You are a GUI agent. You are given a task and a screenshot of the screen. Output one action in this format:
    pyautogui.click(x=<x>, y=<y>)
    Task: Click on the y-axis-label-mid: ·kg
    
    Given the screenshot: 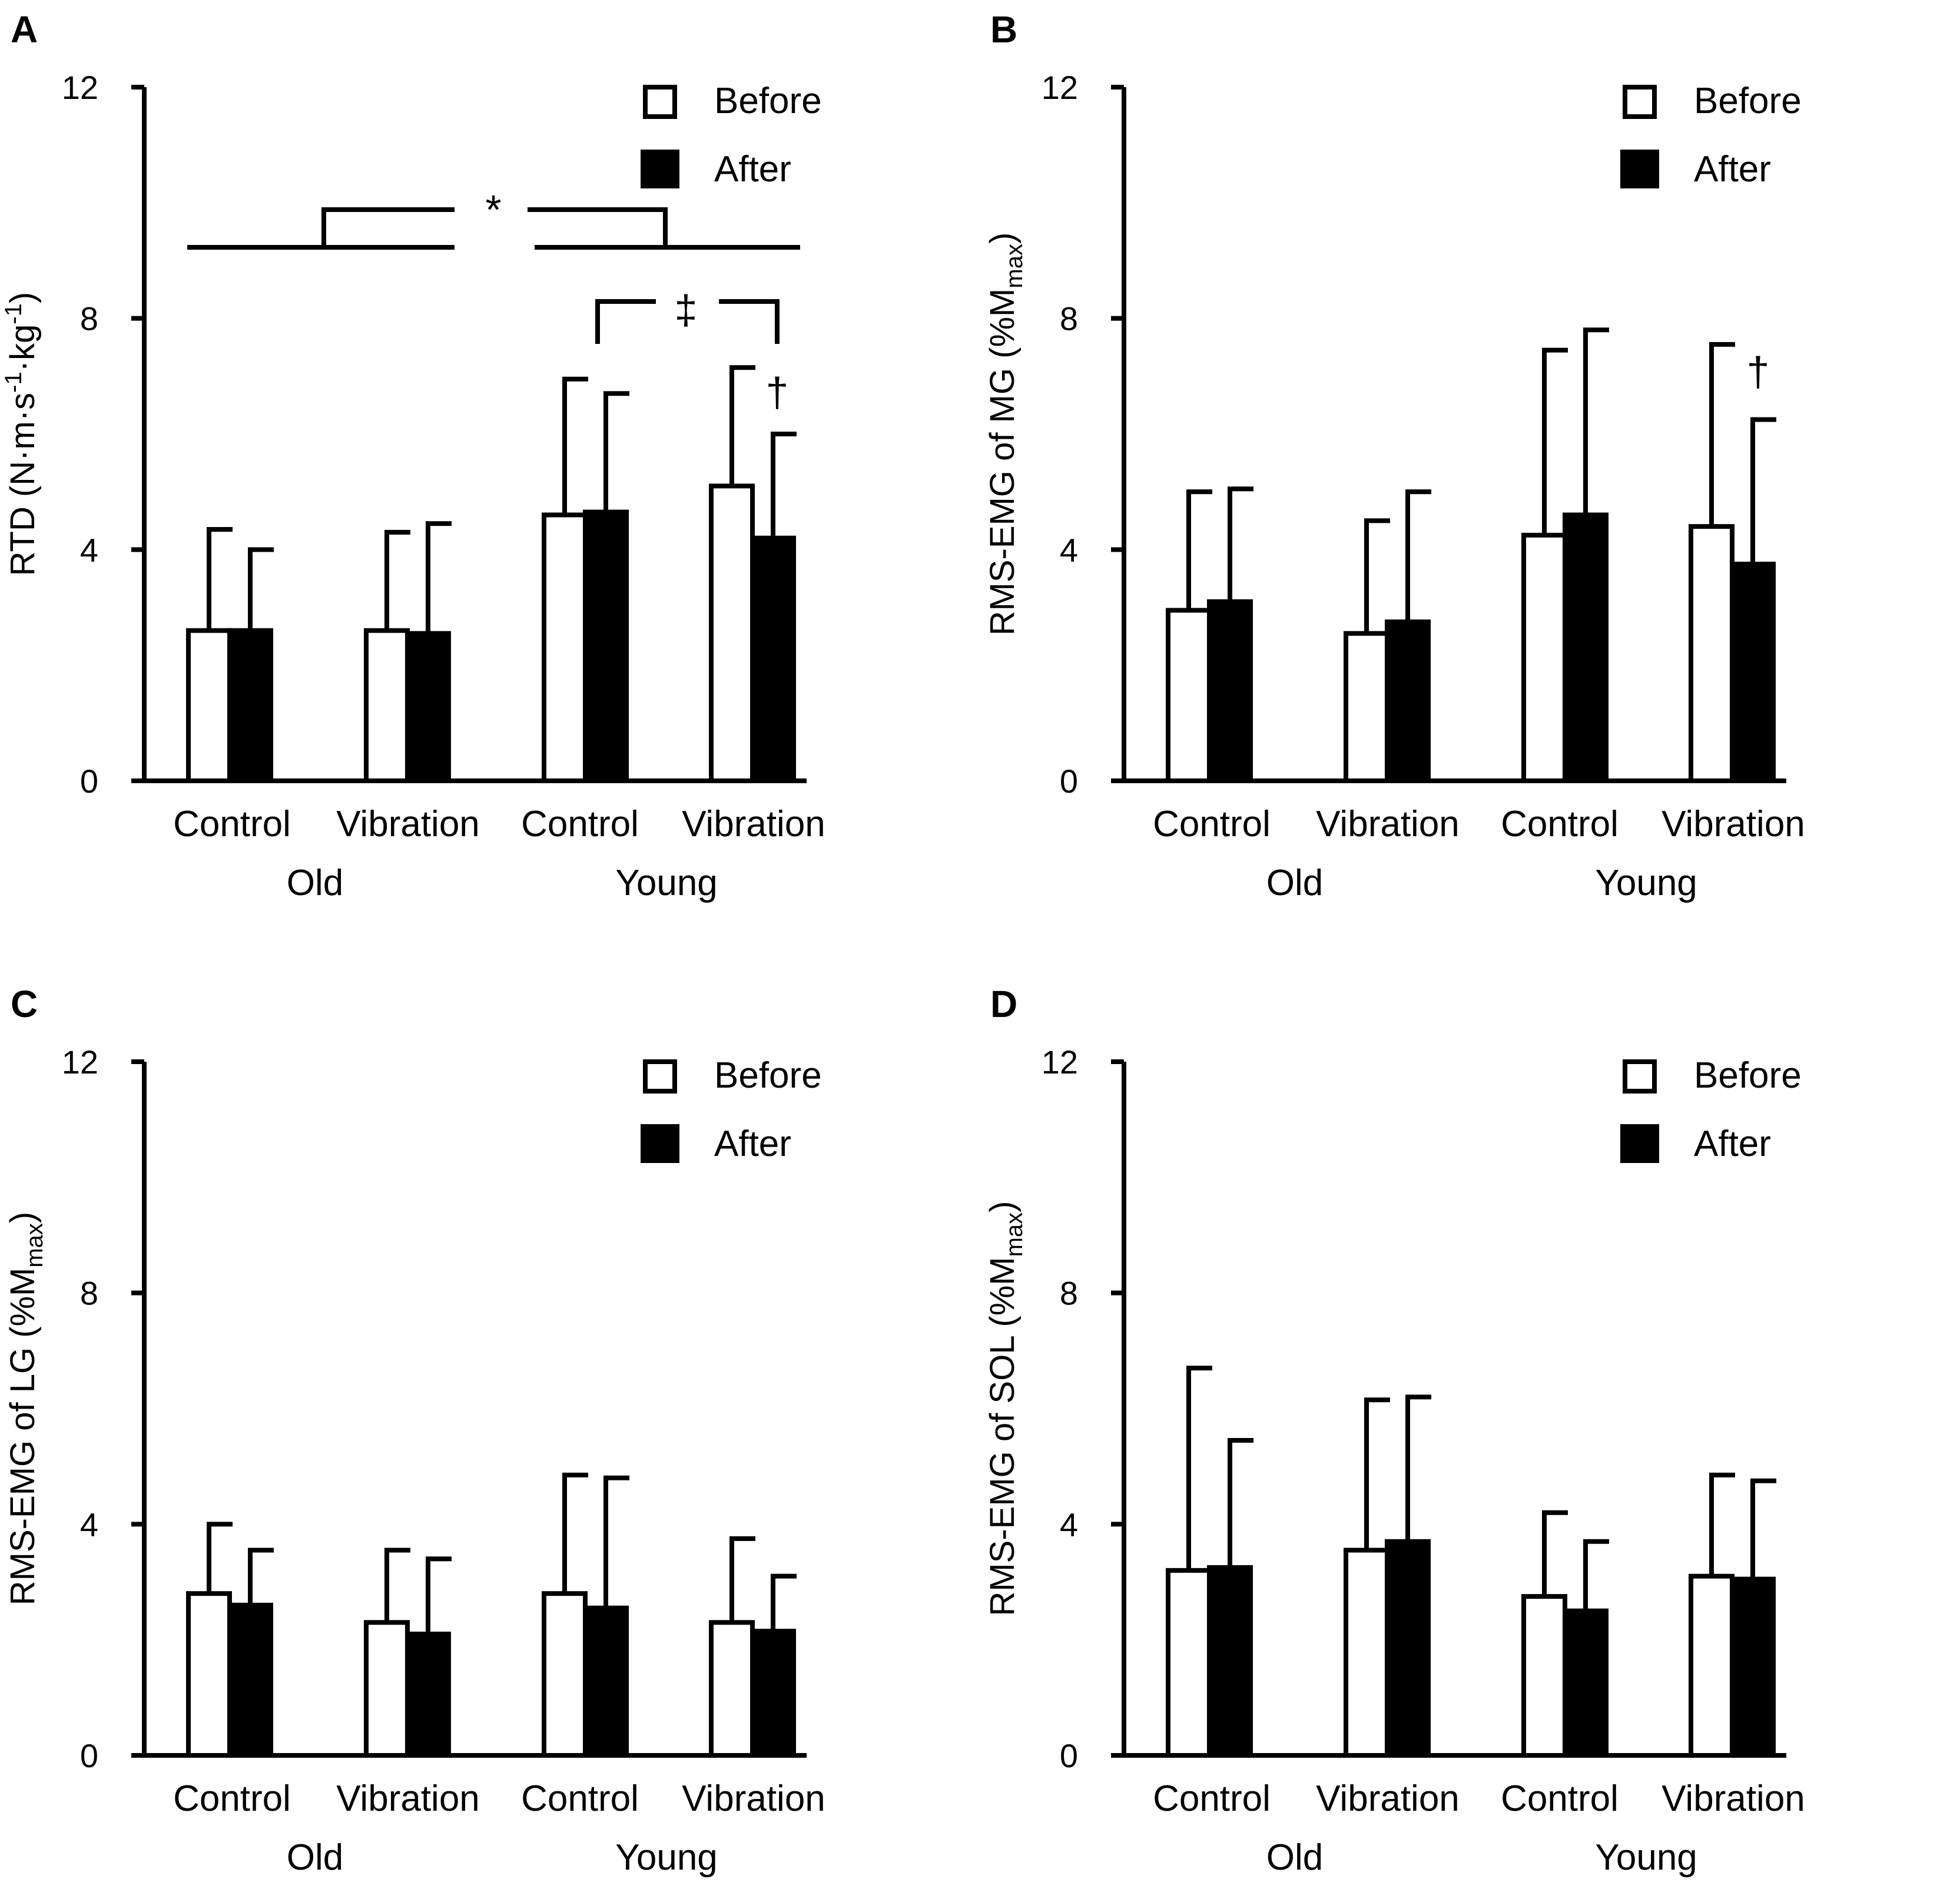 What is the action you would take?
    pyautogui.click(x=23, y=348)
    